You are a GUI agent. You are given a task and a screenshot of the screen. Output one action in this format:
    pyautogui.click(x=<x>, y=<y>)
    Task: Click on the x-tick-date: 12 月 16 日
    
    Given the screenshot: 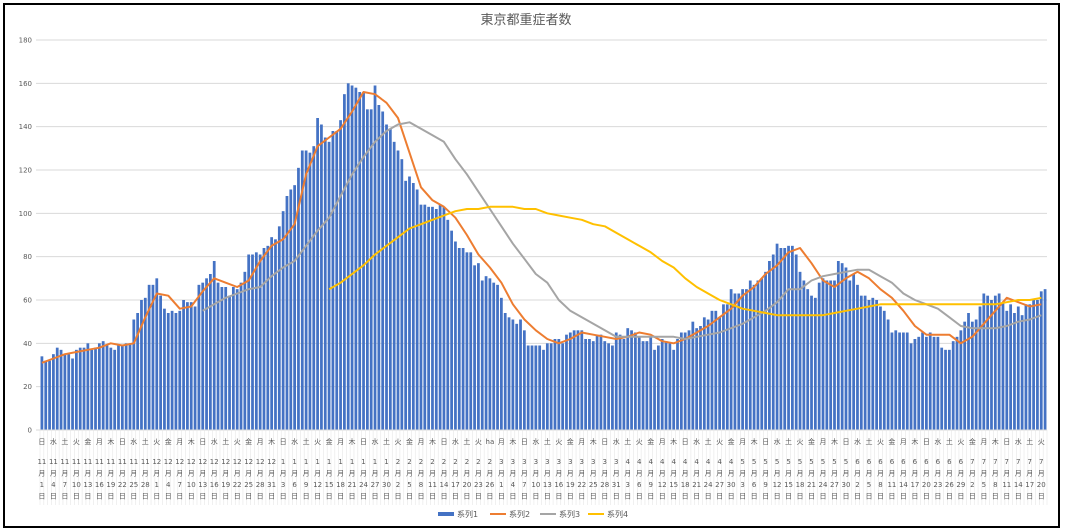 What is the action you would take?
    pyautogui.click(x=214, y=479)
    